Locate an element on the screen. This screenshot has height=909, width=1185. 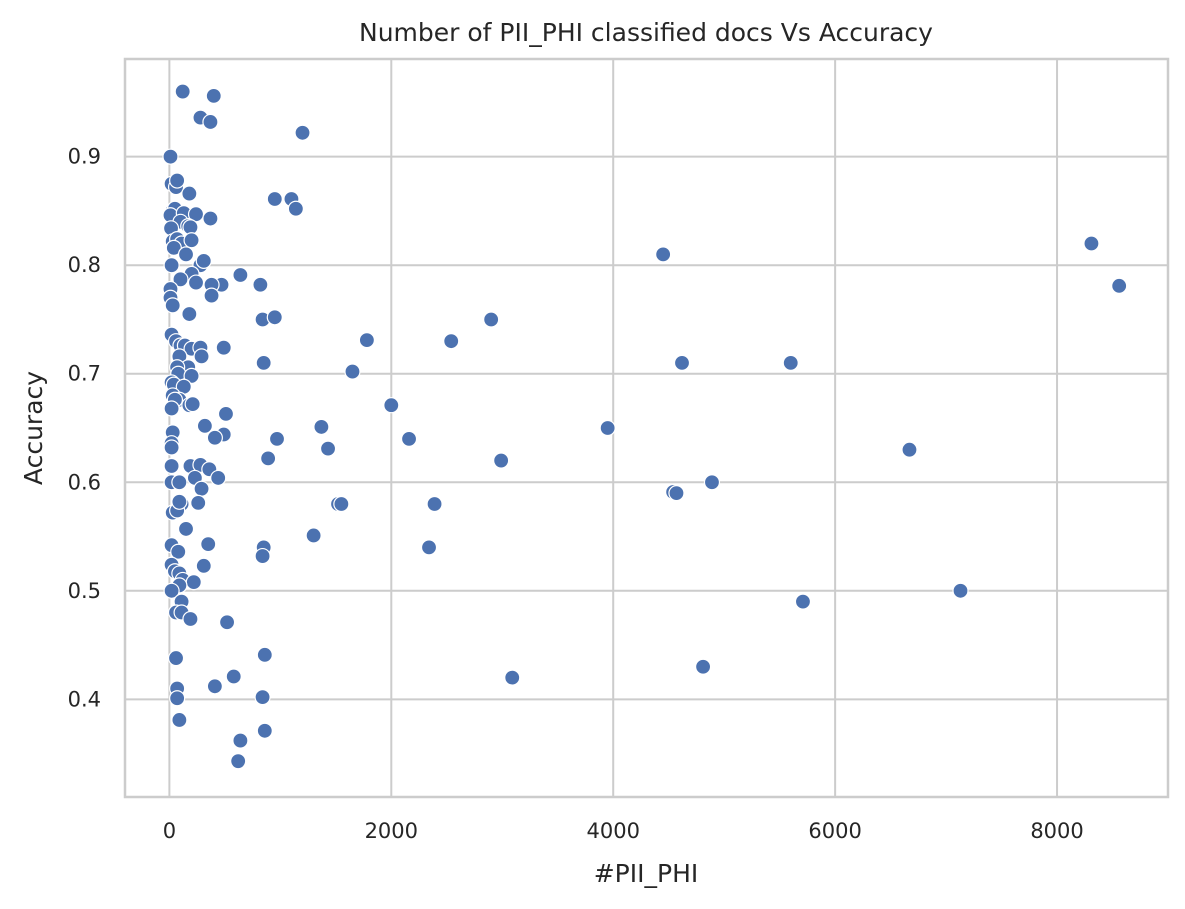
x-tick-label: 2000 is located at coordinates (391, 831).